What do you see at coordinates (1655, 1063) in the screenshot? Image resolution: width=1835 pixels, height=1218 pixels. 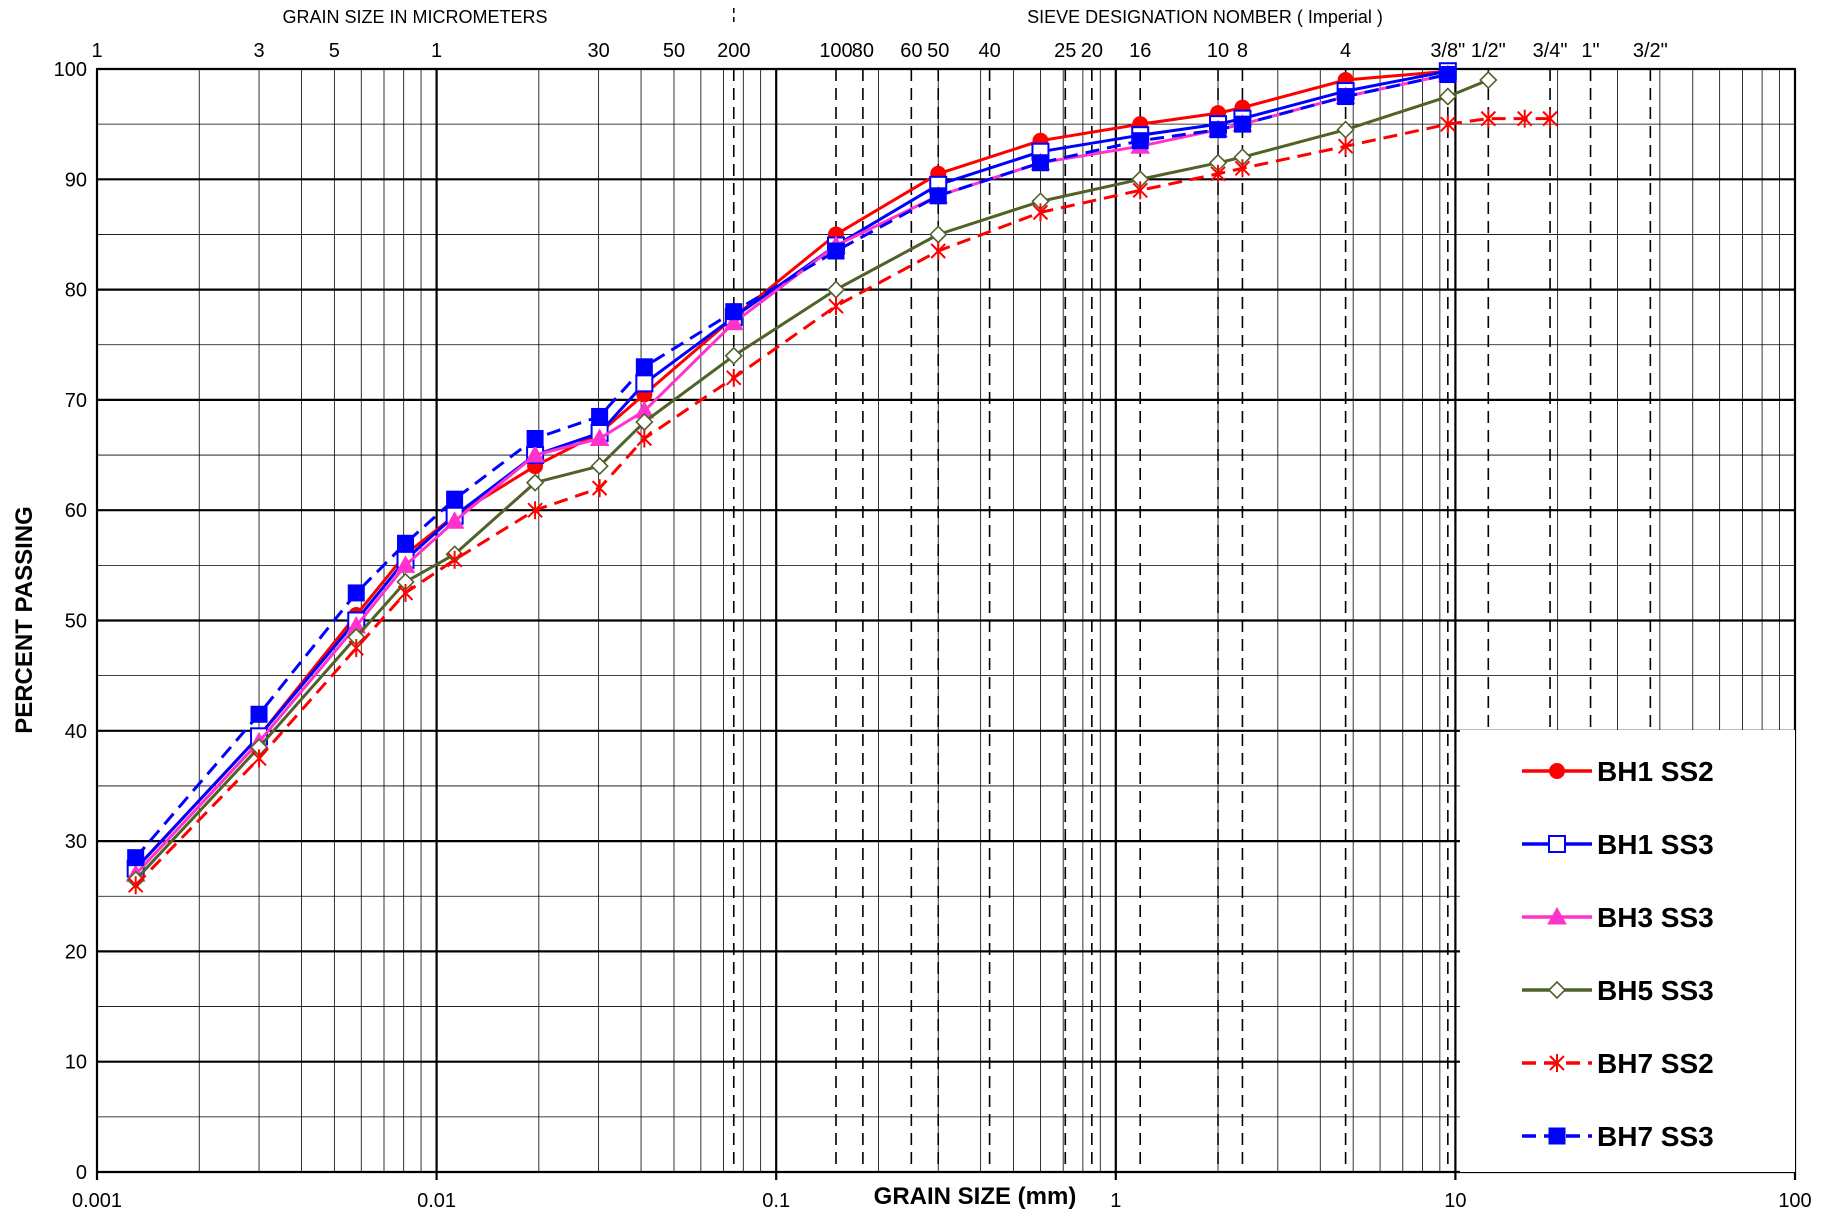 I see `legend-label: BH7 SS2` at bounding box center [1655, 1063].